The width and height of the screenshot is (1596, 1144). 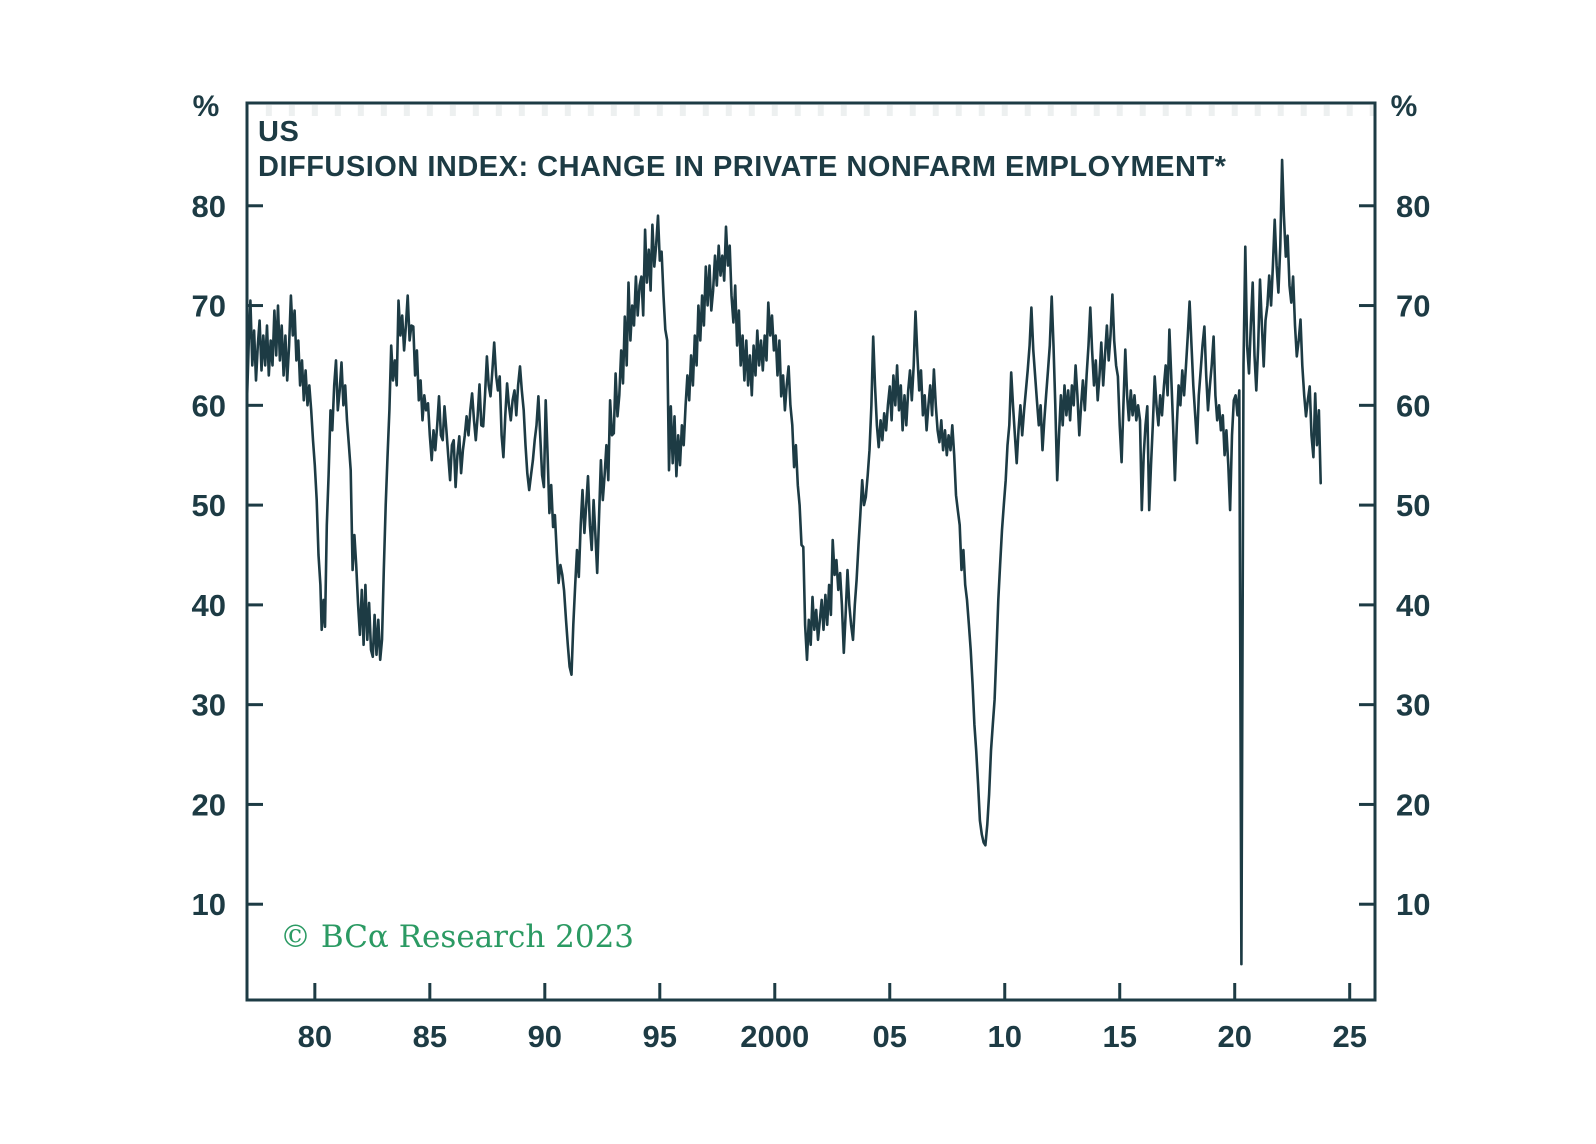 What do you see at coordinates (545, 1036) in the screenshot?
I see `x-tick-label: 90` at bounding box center [545, 1036].